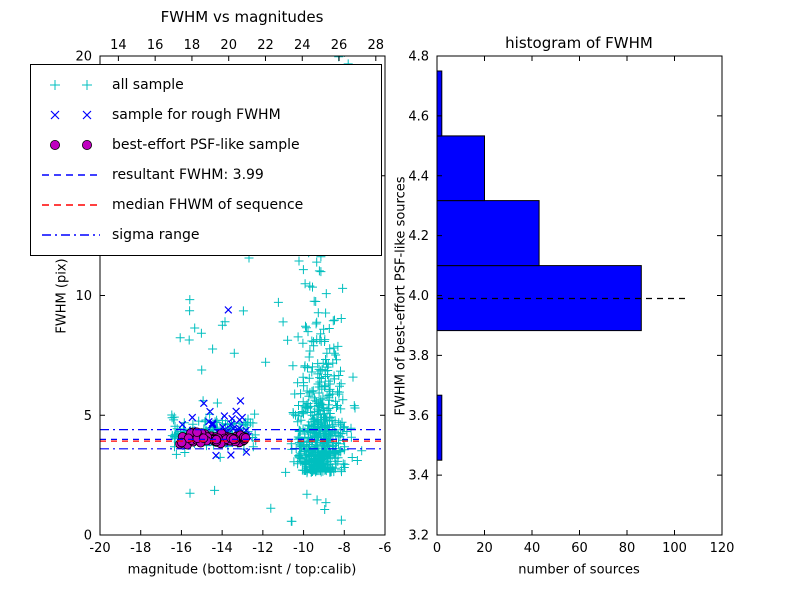  What do you see at coordinates (196, 115) in the screenshot?
I see `legend-item-label: sample for rough FWHM` at bounding box center [196, 115].